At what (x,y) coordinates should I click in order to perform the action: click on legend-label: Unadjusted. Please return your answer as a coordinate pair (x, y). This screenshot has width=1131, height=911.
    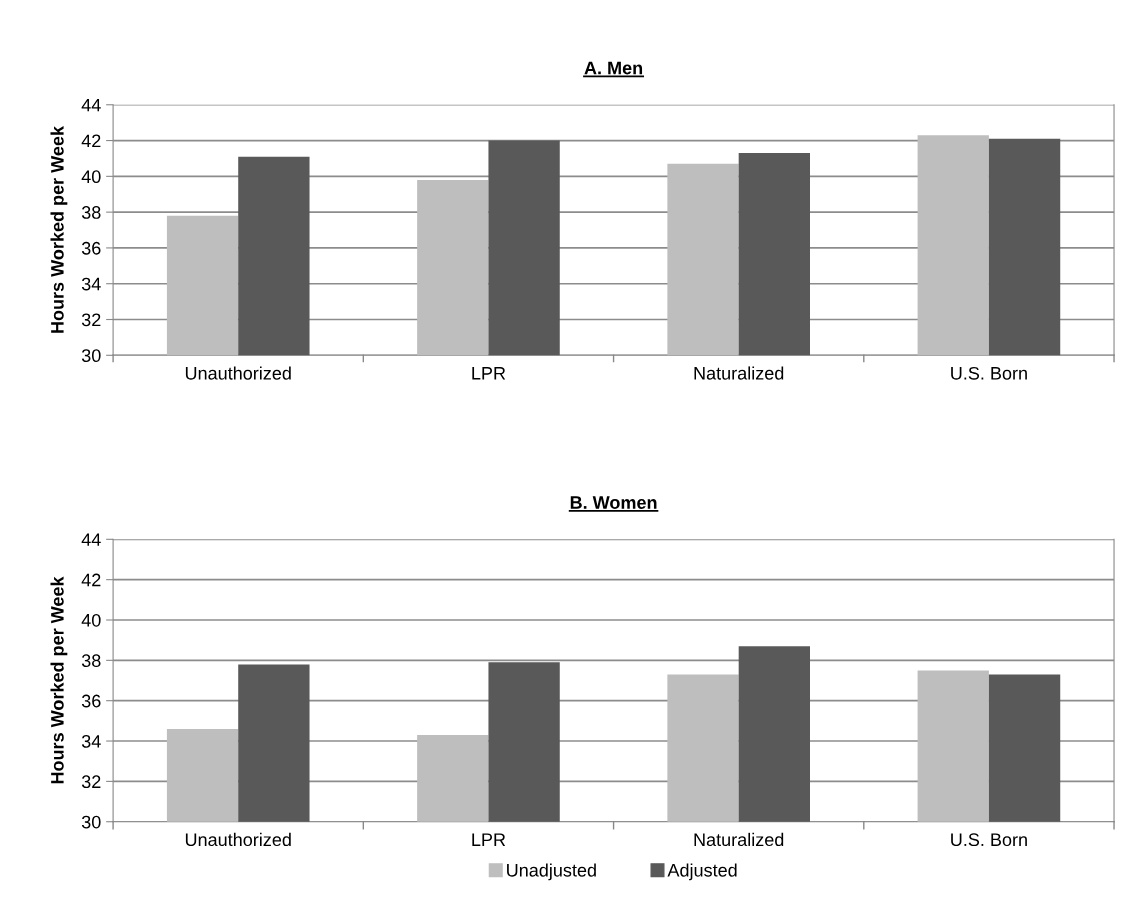
    Looking at the image, I should click on (551, 872).